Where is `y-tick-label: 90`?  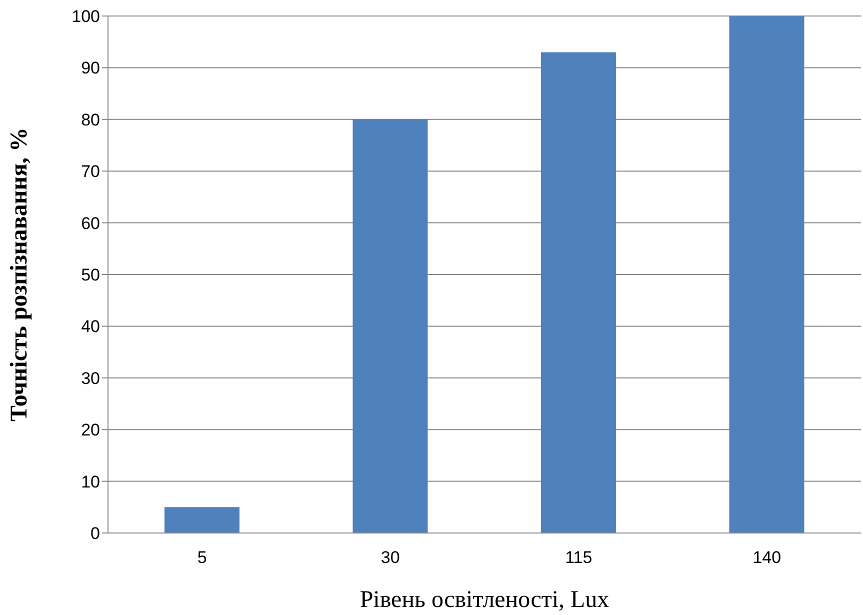
y-tick-label: 90 is located at coordinates (90, 68).